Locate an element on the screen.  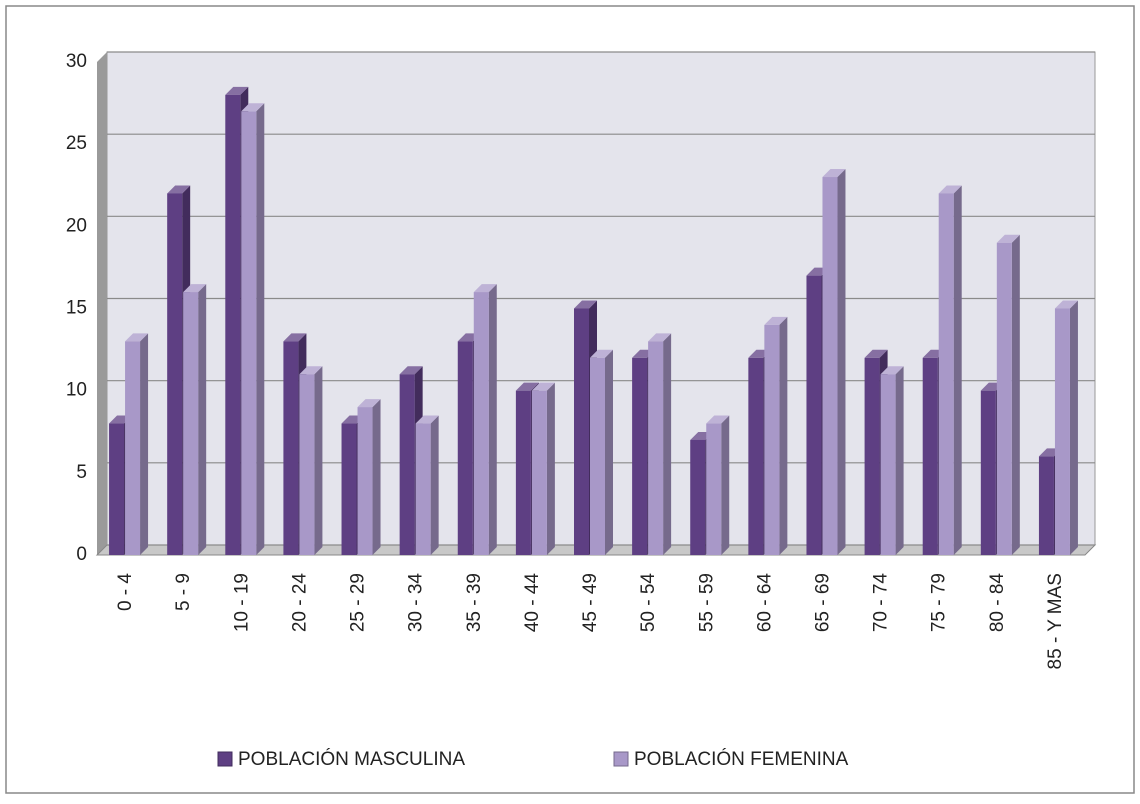
y-tick-label: 30 is located at coordinates (76, 61).